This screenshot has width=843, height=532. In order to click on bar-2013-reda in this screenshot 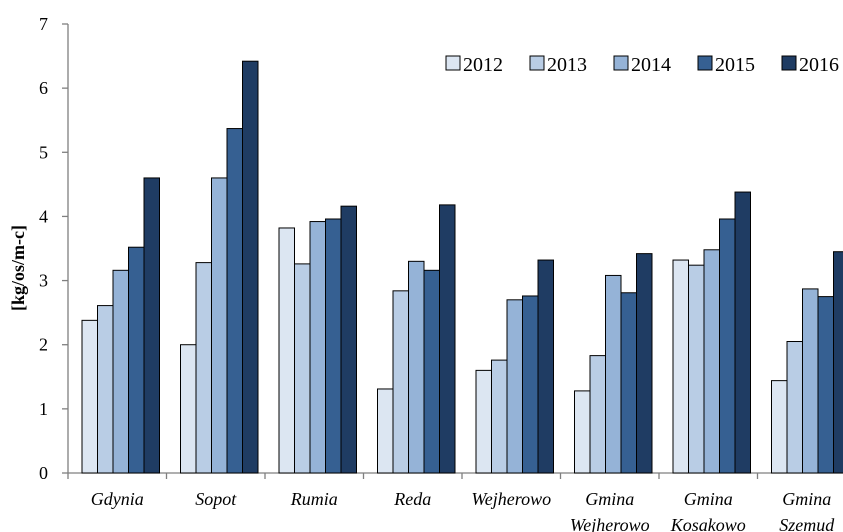, I will do `click(400, 382)`.